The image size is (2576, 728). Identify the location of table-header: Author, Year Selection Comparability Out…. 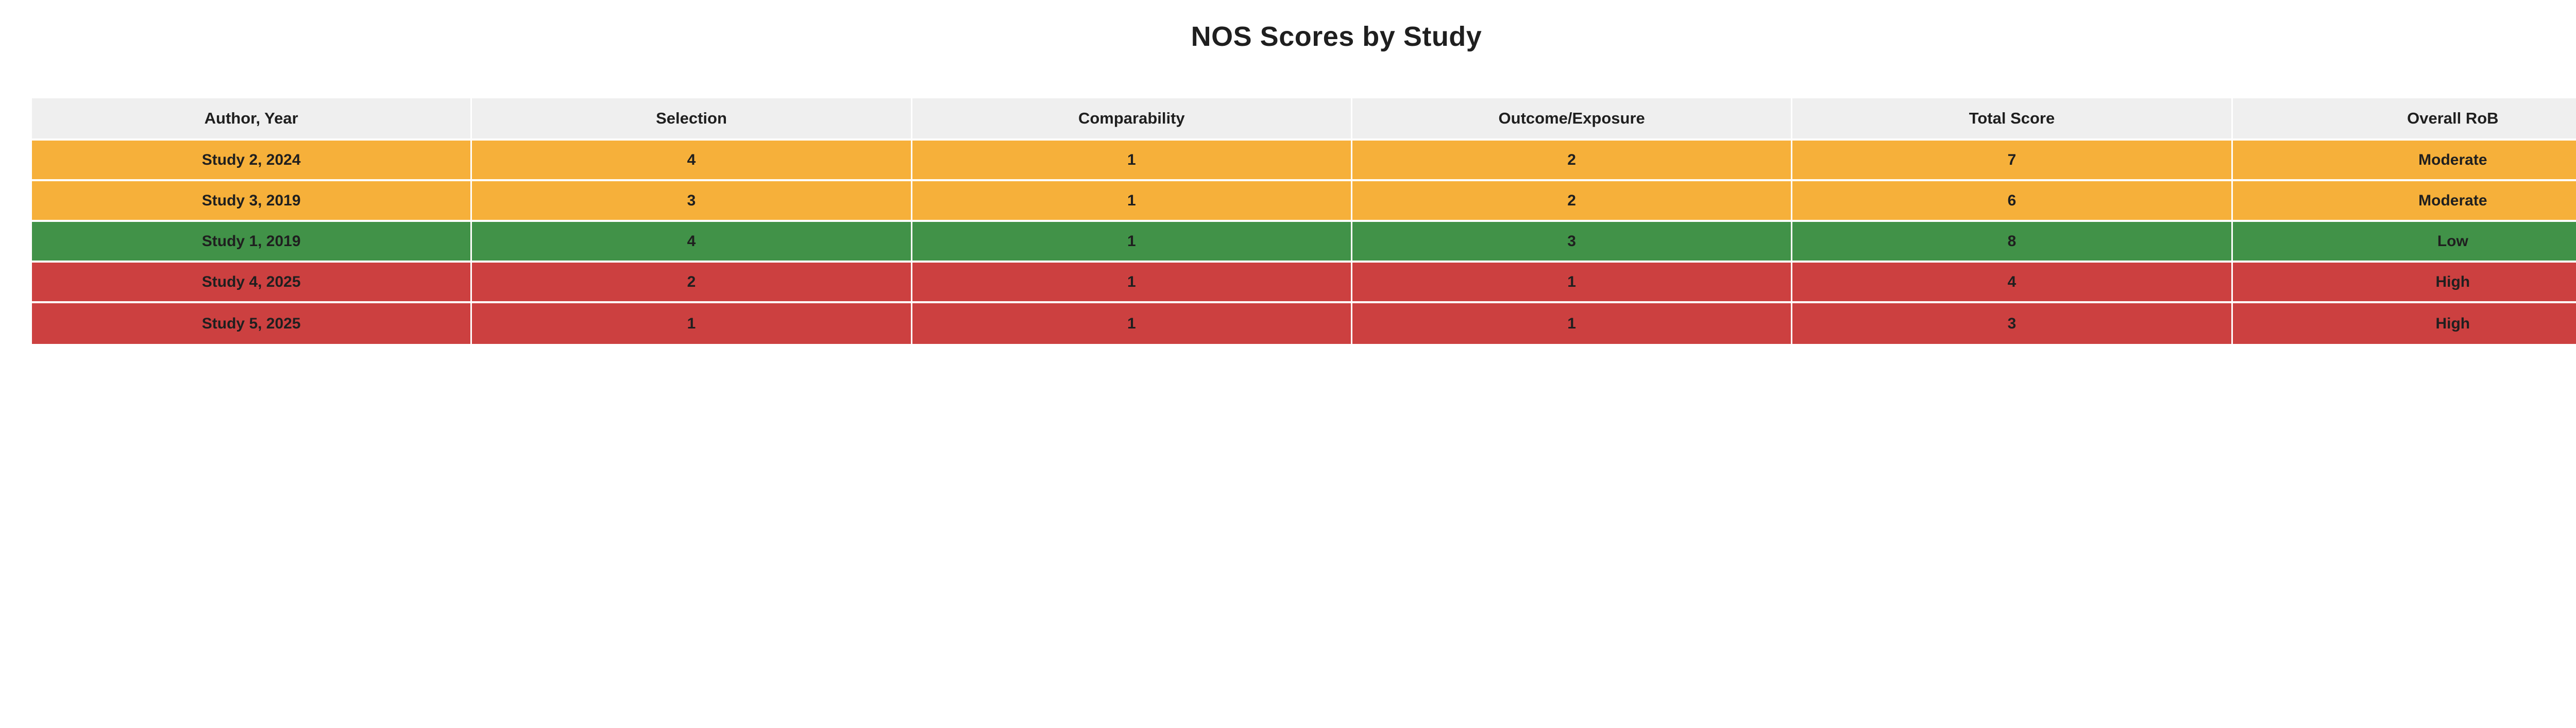
(1304, 119).